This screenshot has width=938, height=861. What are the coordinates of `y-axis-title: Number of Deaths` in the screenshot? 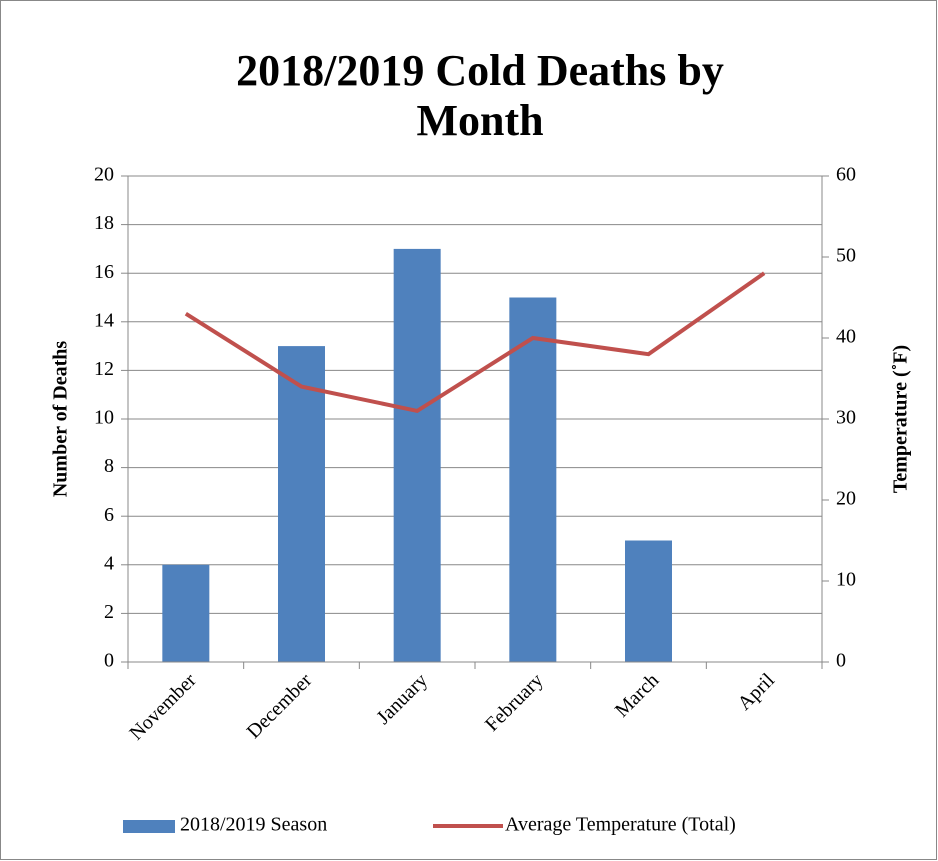 It's located at (61, 419).